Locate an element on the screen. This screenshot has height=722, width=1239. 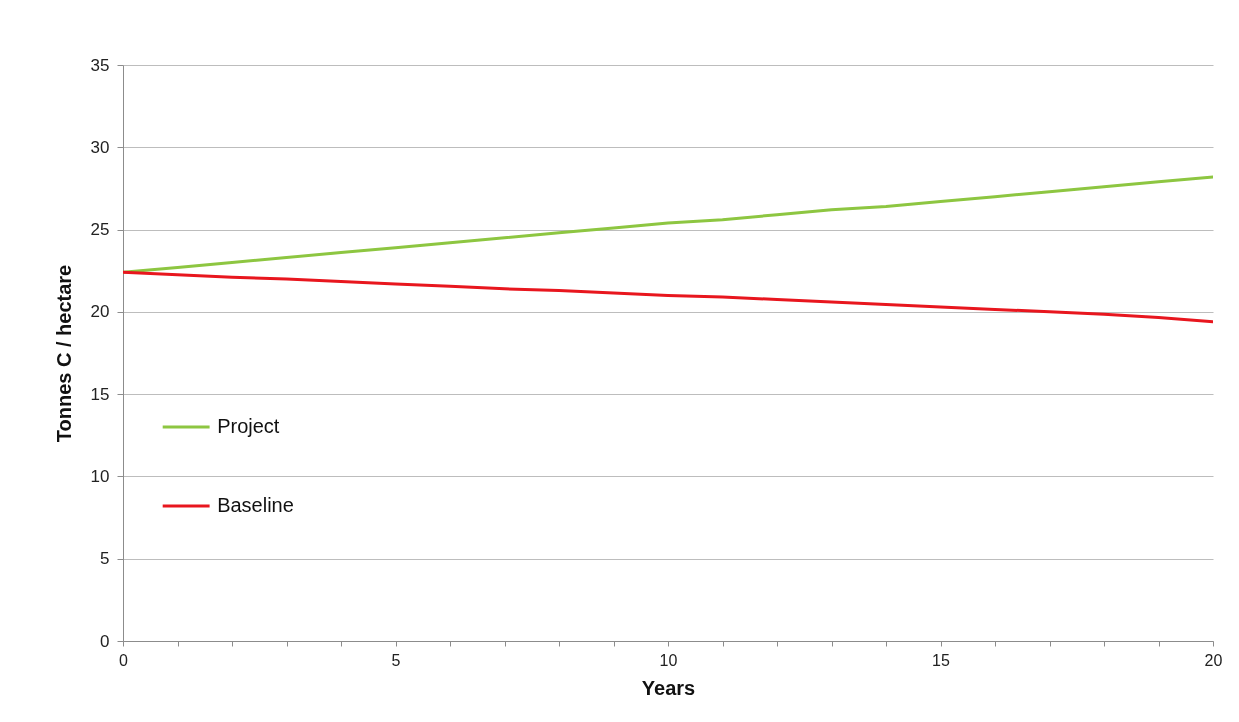
y-axis-title: Tonnes C / hectare is located at coordinates (63, 353).